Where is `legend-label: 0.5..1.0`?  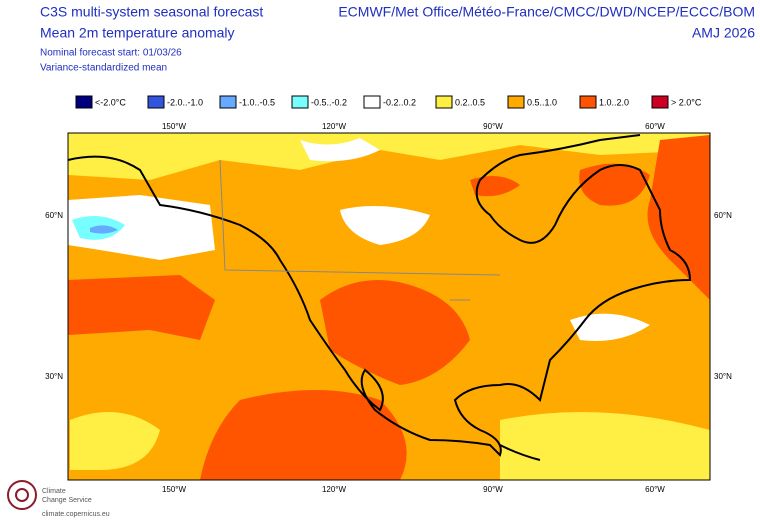
legend-label: 0.5..1.0 is located at coordinates (542, 102).